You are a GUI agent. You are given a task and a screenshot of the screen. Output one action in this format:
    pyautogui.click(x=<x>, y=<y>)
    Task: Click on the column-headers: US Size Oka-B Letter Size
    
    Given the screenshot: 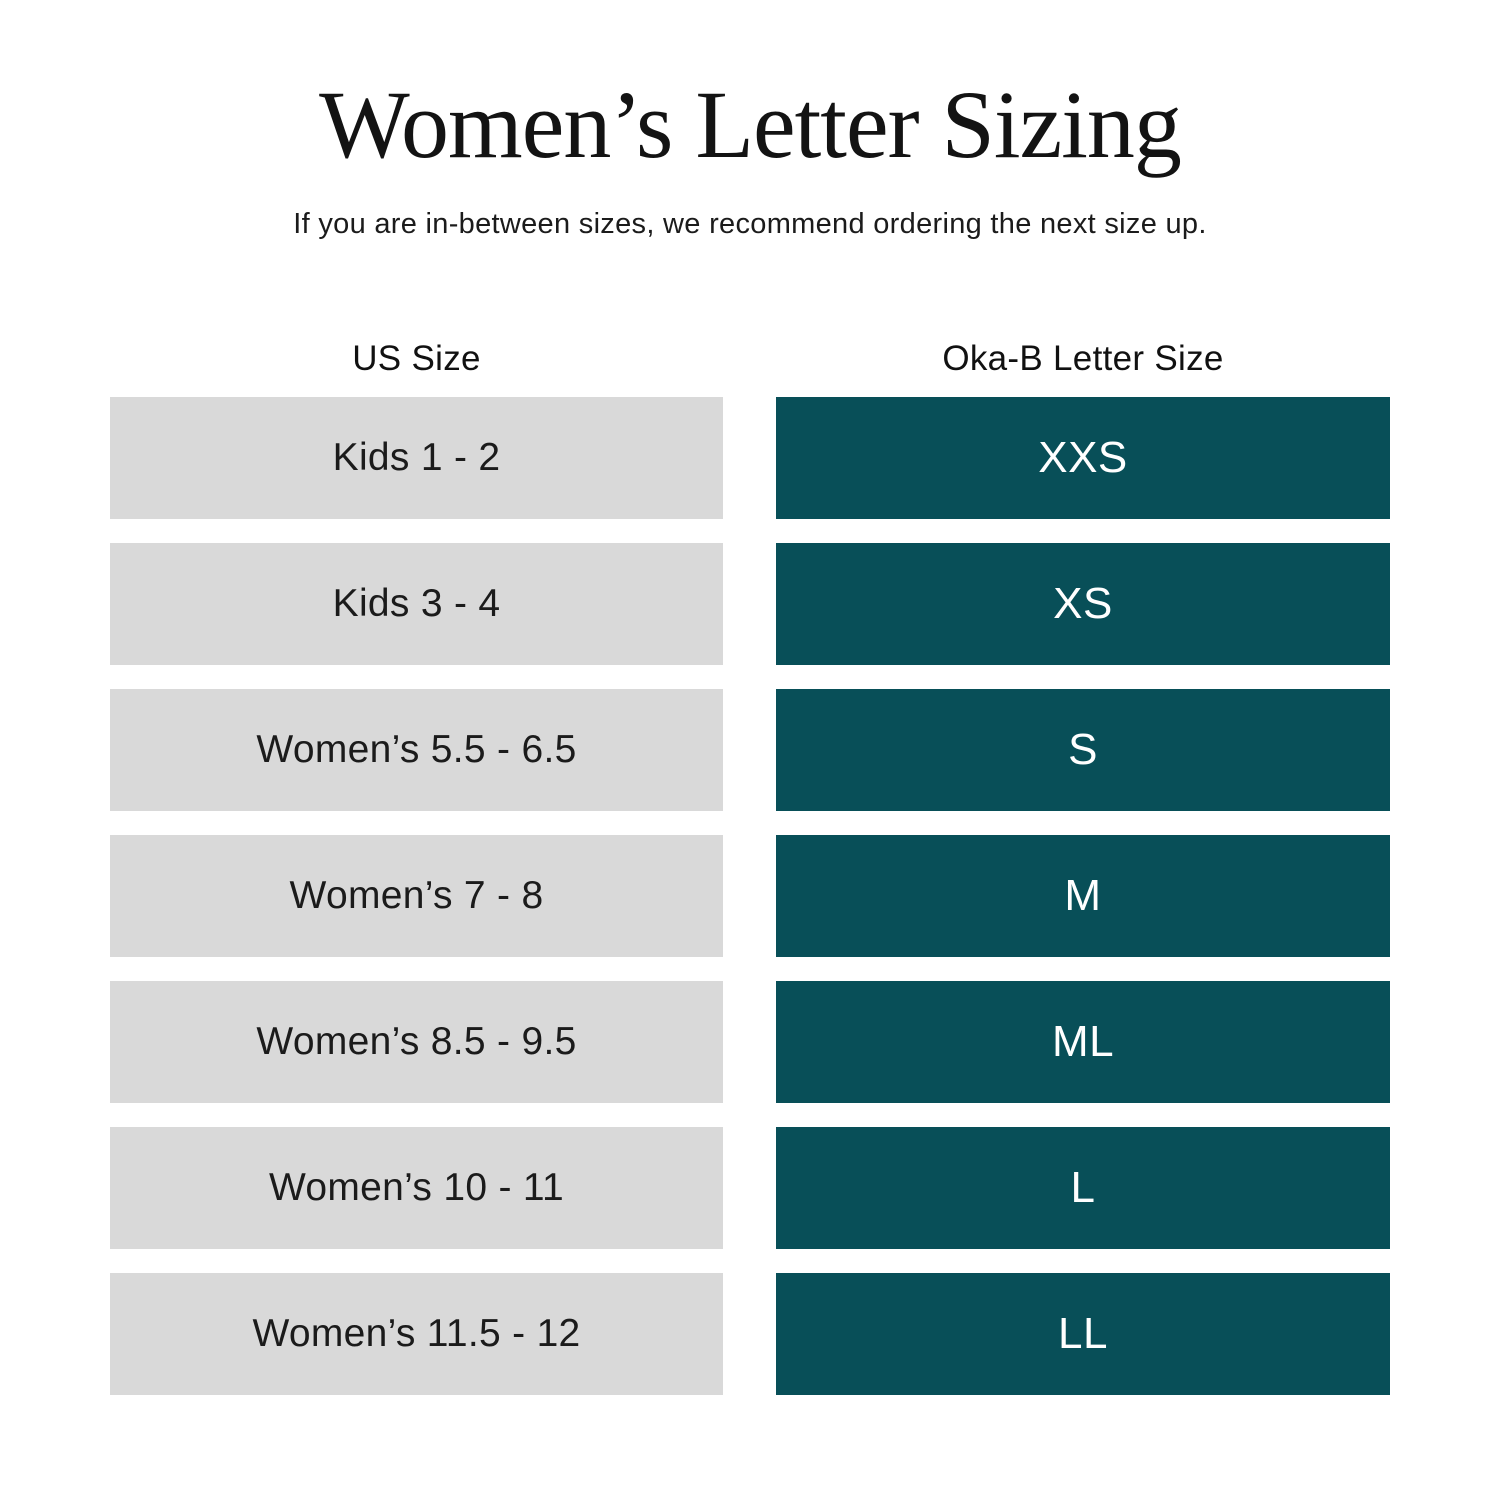 What is the action you would take?
    pyautogui.click(x=750, y=359)
    